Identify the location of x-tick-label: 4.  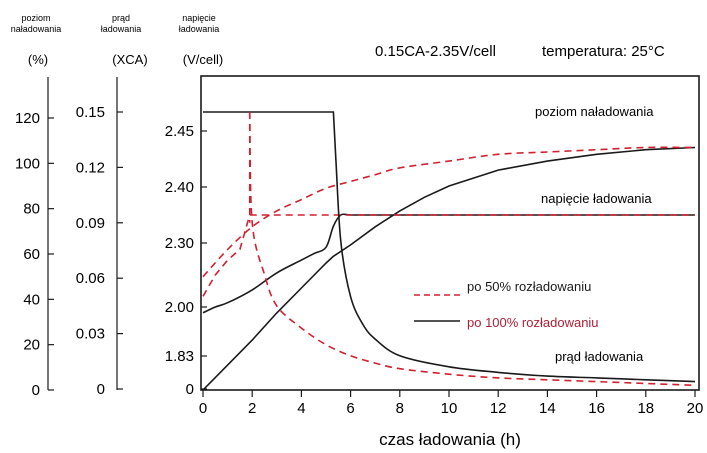
(301, 408).